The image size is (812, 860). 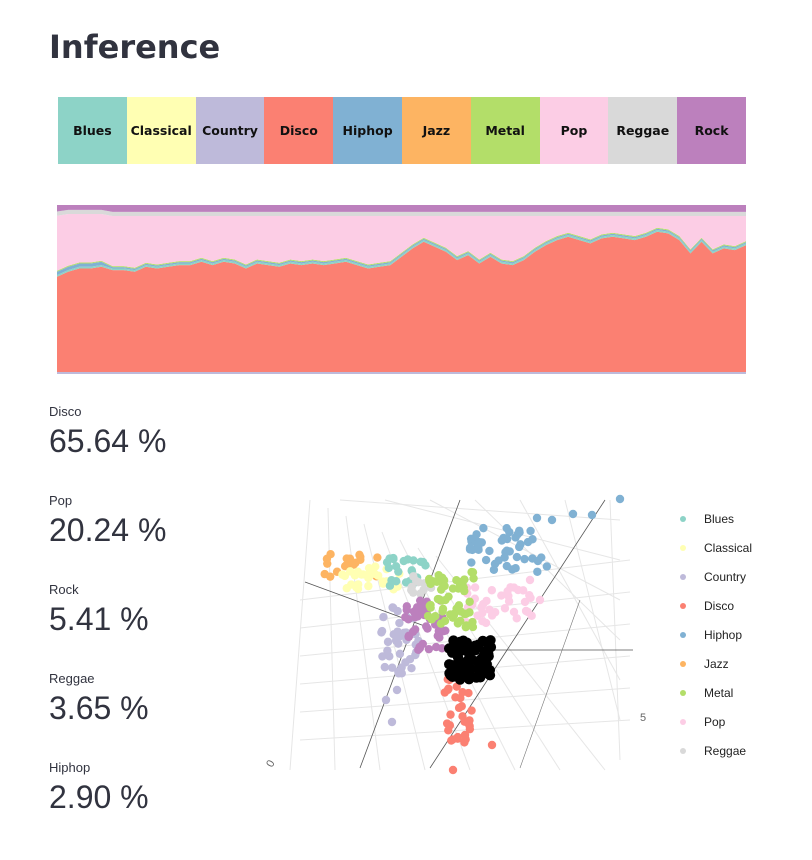 I want to click on scatter-point-reggae, so click(x=412, y=587).